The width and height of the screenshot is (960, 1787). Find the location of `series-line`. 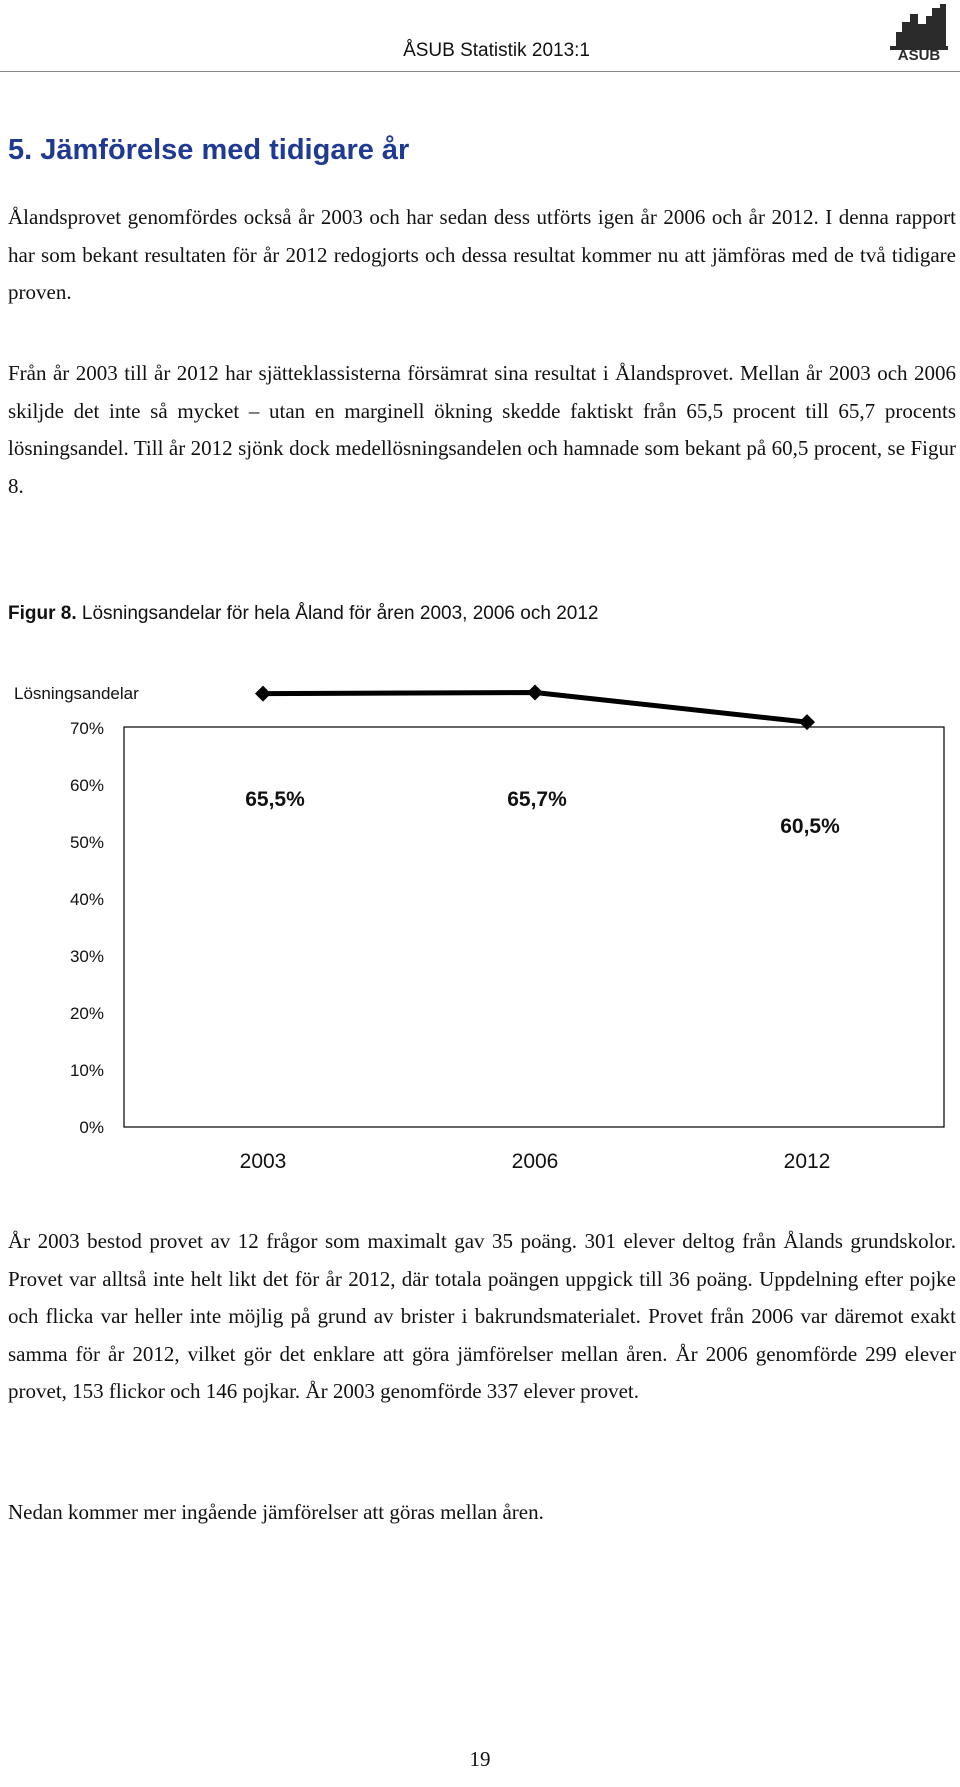

series-line is located at coordinates (535, 707).